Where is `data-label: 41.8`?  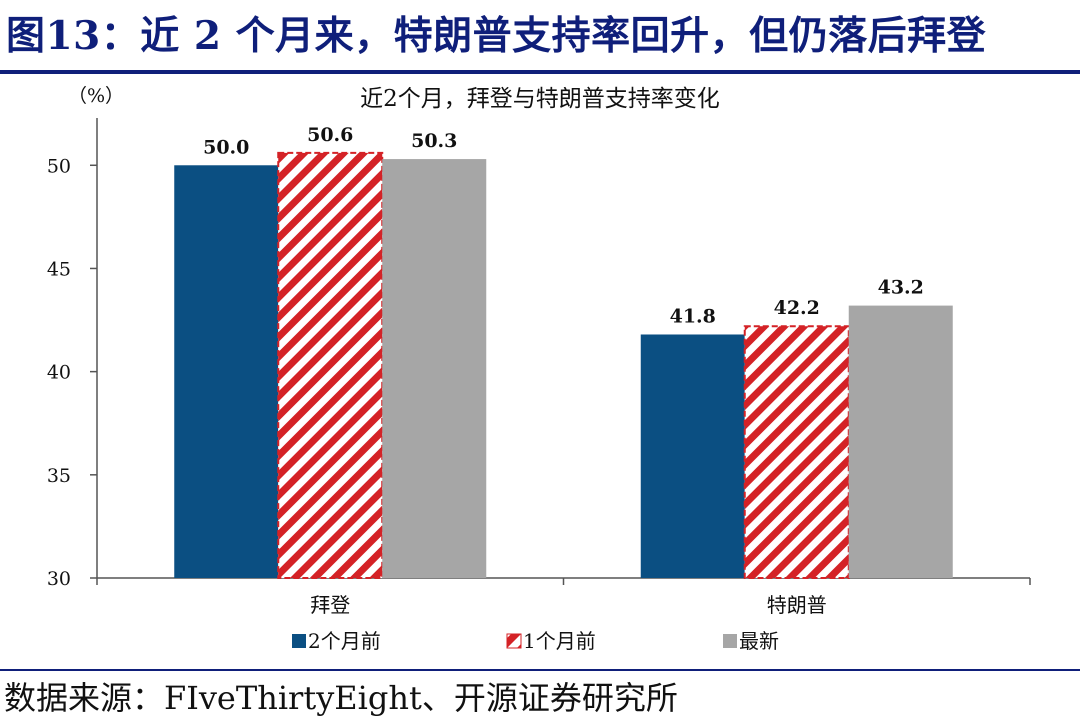
data-label: 41.8 is located at coordinates (693, 316).